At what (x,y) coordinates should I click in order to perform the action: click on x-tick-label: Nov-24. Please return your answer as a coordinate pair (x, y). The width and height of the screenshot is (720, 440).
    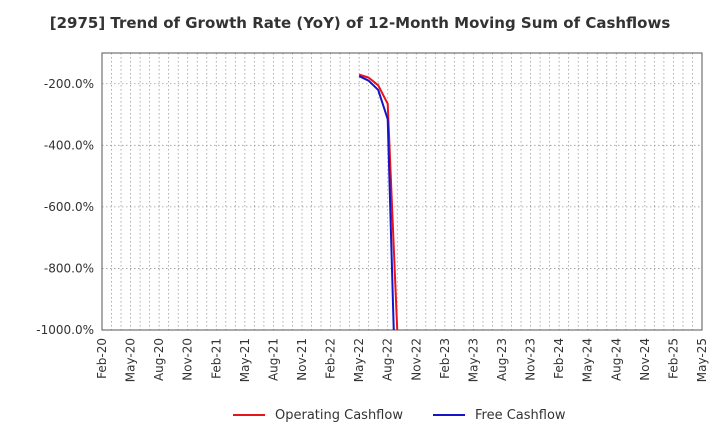
    Looking at the image, I should click on (645, 359).